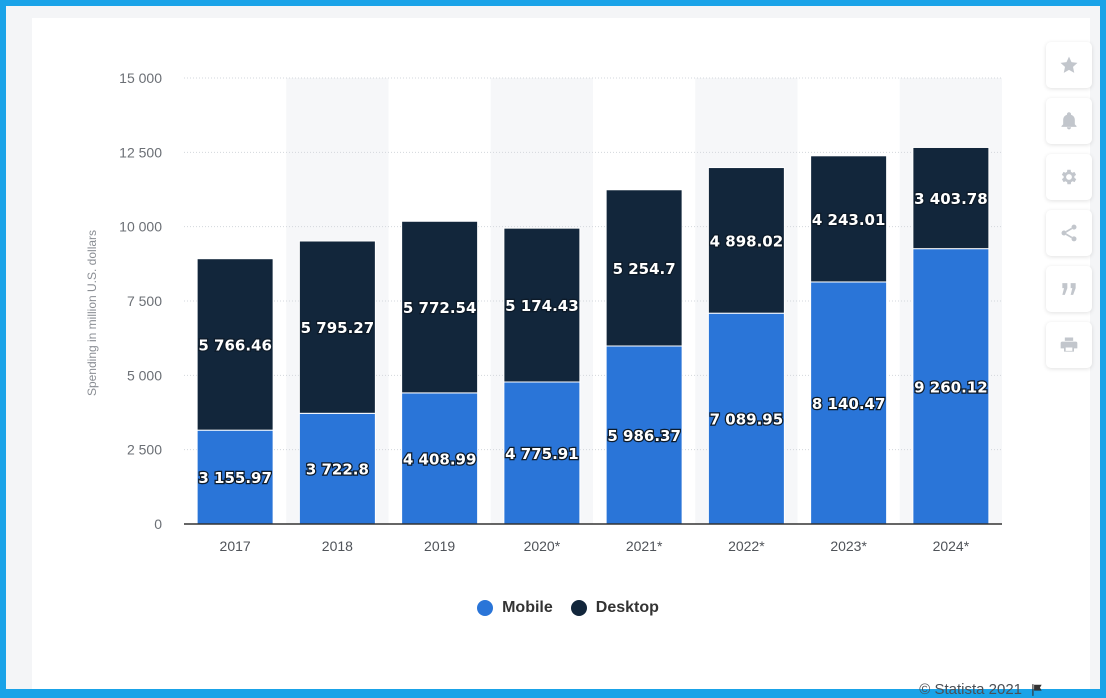 This screenshot has height=698, width=1106. I want to click on share-icon, so click(1069, 233).